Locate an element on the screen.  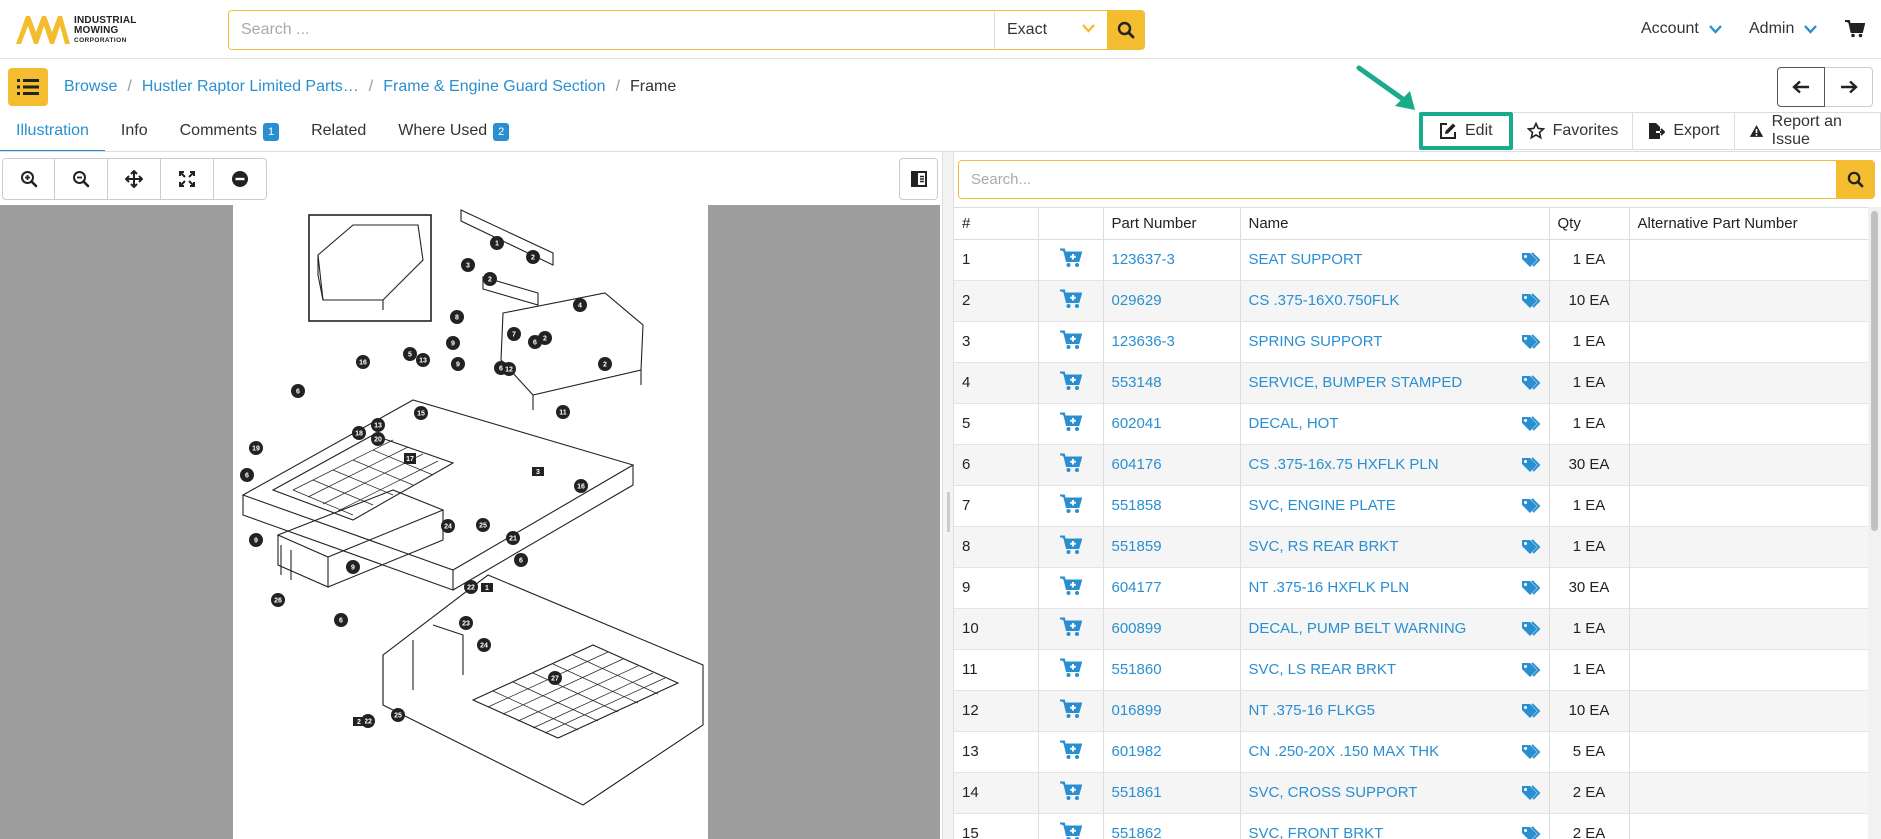
table-row: 10 600899 DECAL, PUMP BELT WARNING 1 EA is located at coordinates (1411, 629).